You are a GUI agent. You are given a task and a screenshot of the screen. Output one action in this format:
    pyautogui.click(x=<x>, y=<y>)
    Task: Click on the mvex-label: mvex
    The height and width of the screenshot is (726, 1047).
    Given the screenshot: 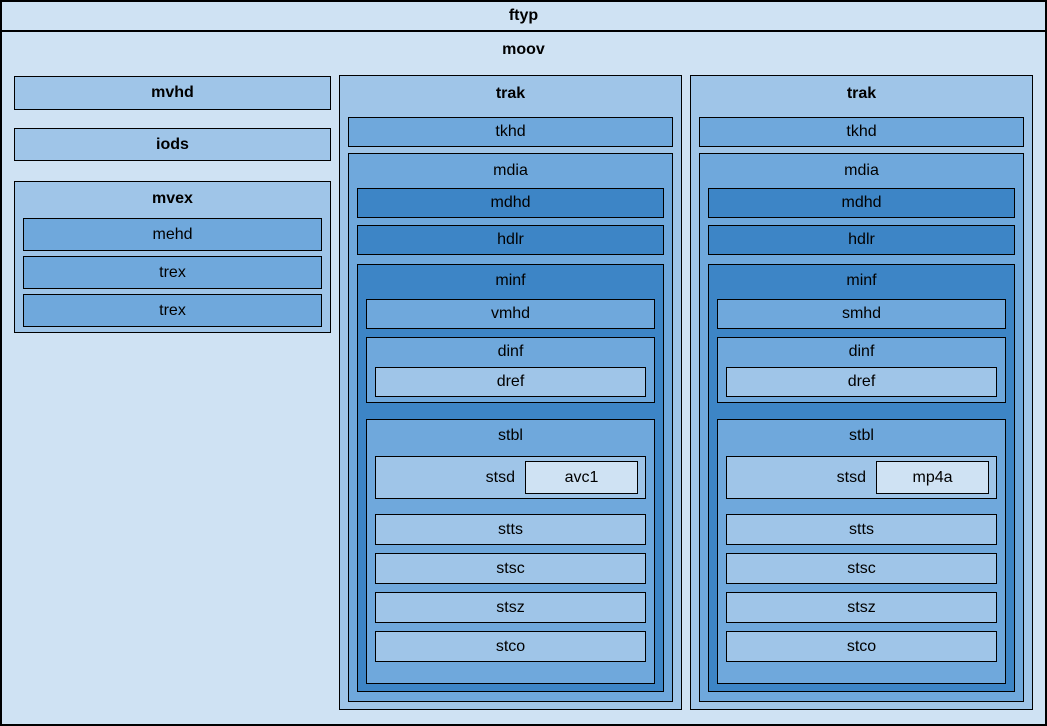 What is the action you would take?
    pyautogui.click(x=172, y=198)
    